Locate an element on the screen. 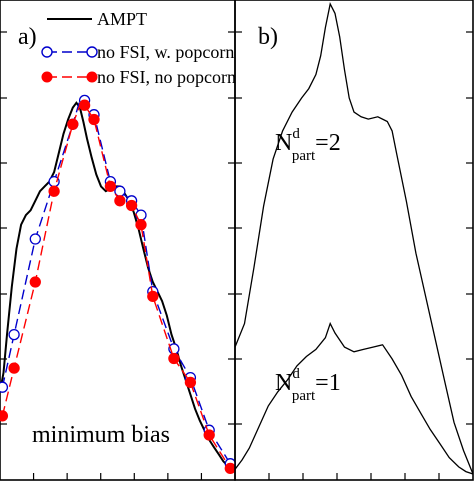 The height and width of the screenshot is (488, 474). legend-nopopcorn-marker-left is located at coordinates (47, 77).